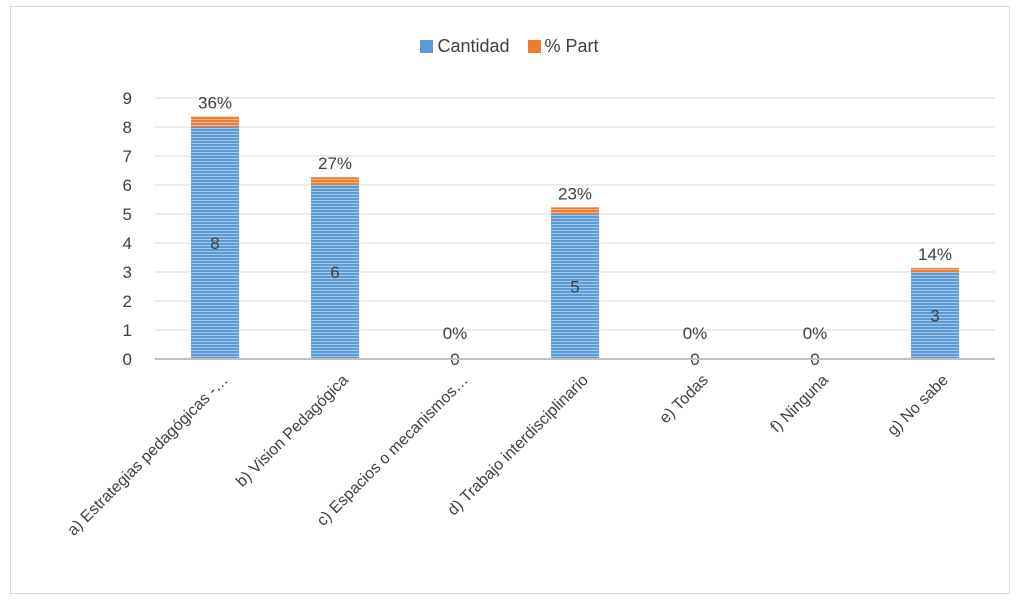  Describe the element at coordinates (518, 445) in the screenshot. I see `x-category-label: d) Trabajo interdisciplinario` at that location.